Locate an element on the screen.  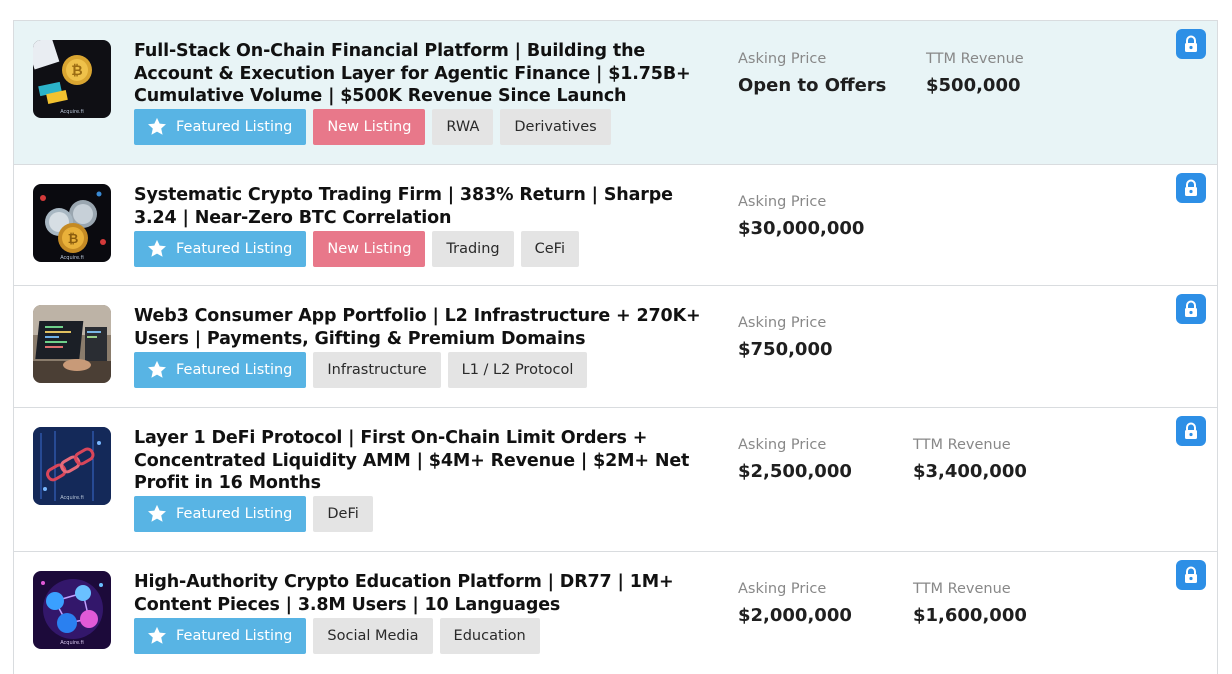
ttm-revenue-value: $3,400,000 is located at coordinates (970, 471).